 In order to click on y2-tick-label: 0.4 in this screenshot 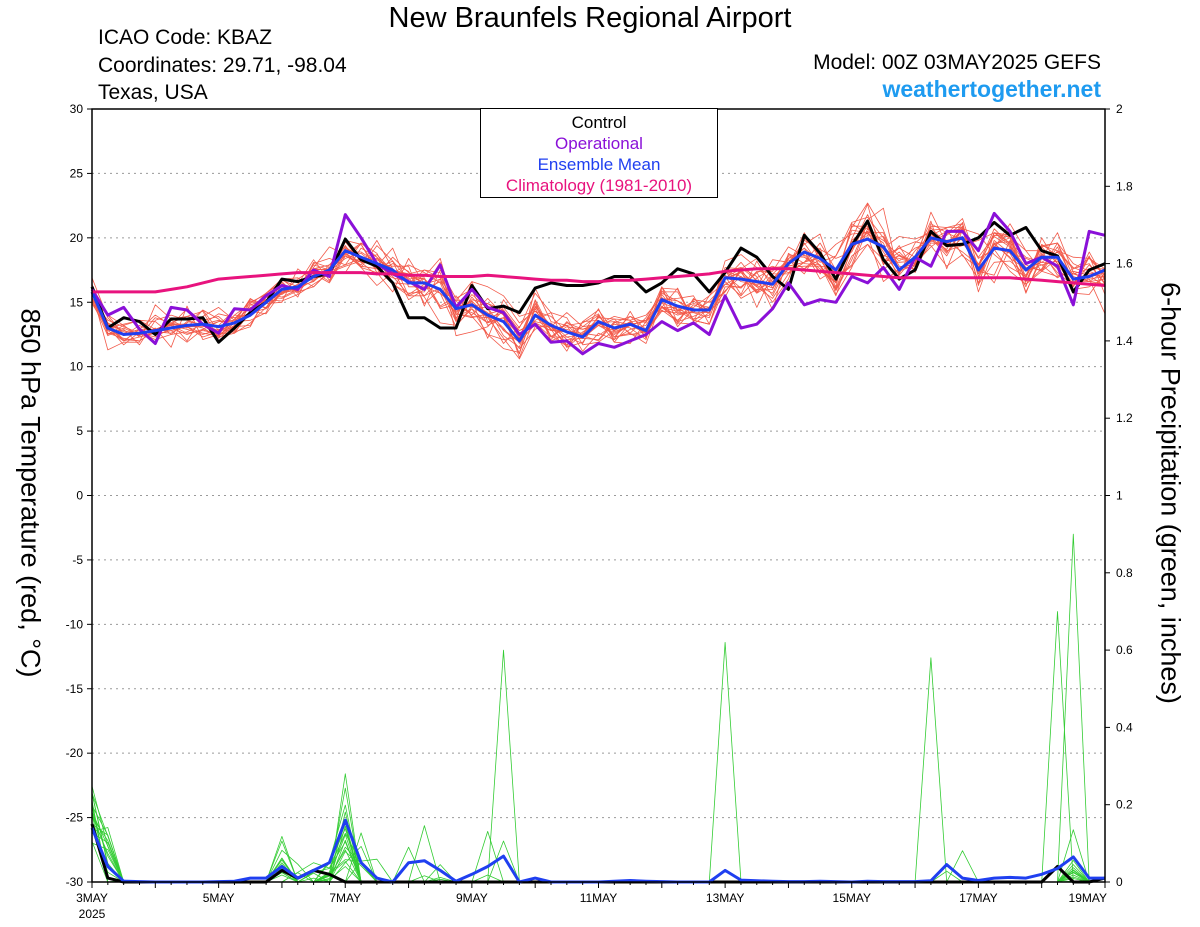, I will do `click(1124, 727)`.